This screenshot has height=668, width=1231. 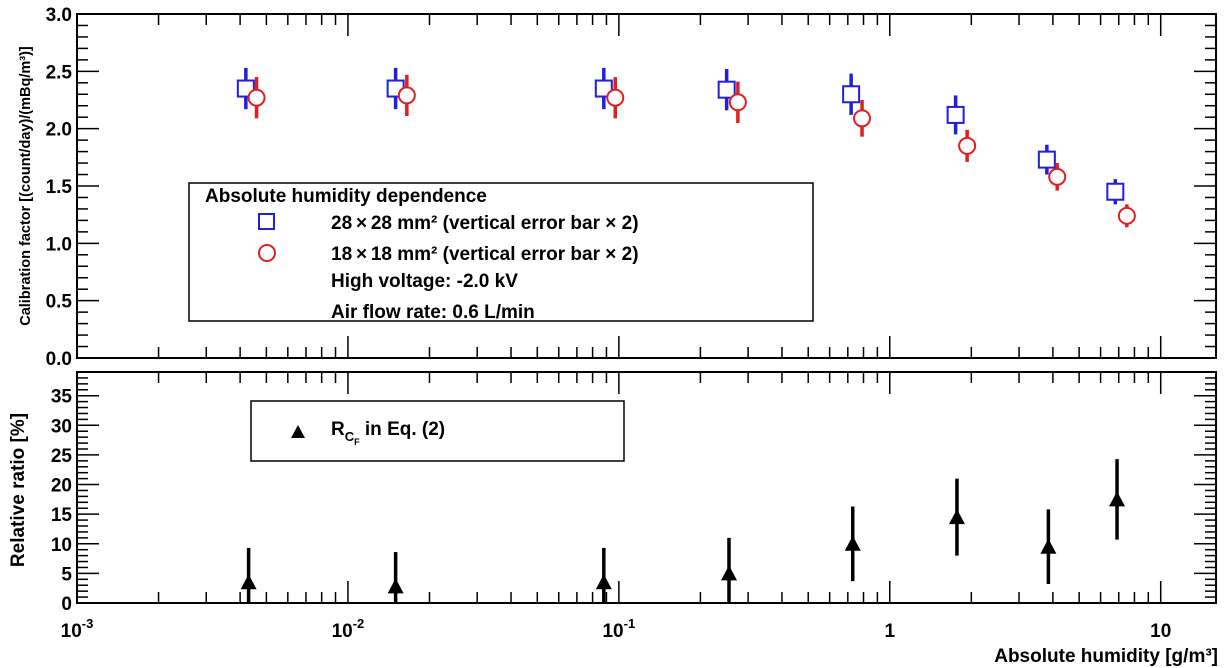 I want to click on y-tick-label: 25, so click(x=62, y=456).